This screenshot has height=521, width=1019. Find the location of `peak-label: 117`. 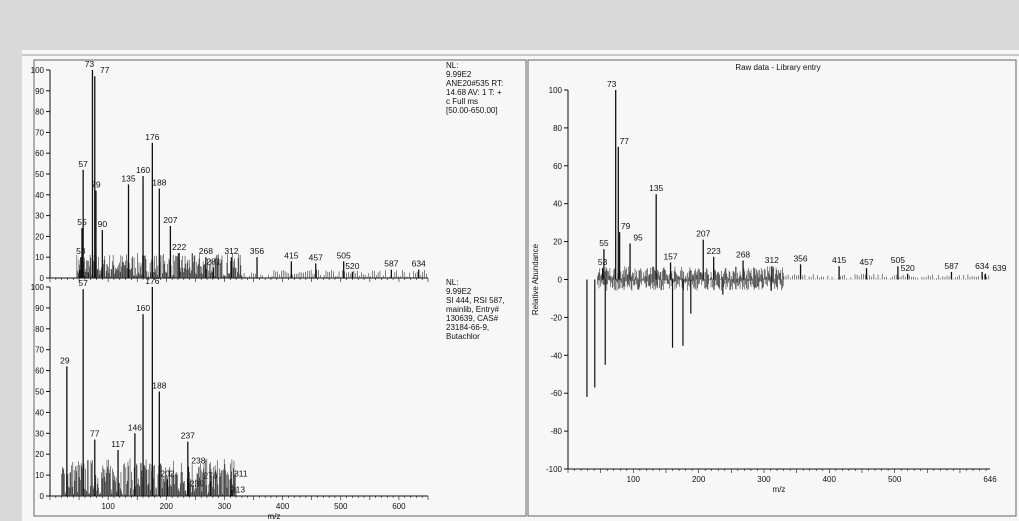

peak-label: 117 is located at coordinates (118, 444).